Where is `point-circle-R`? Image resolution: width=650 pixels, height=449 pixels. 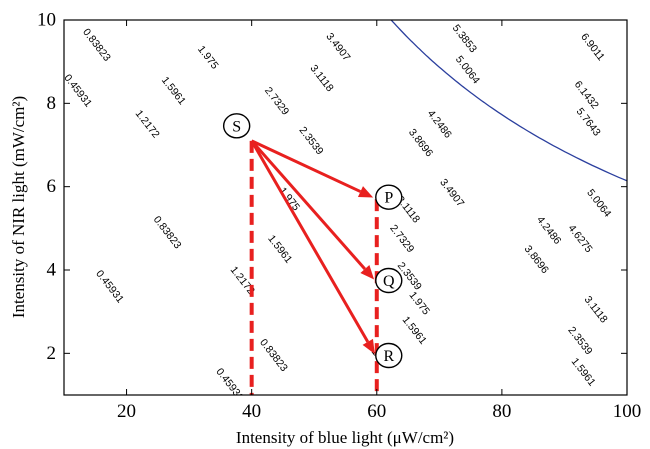 point-circle-R is located at coordinates (389, 355).